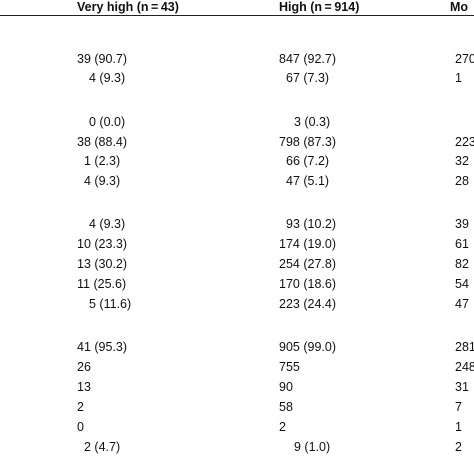 The image size is (474, 474). Describe the element at coordinates (84, 367) in the screenshot. I see `cell-very-high: 26` at that location.